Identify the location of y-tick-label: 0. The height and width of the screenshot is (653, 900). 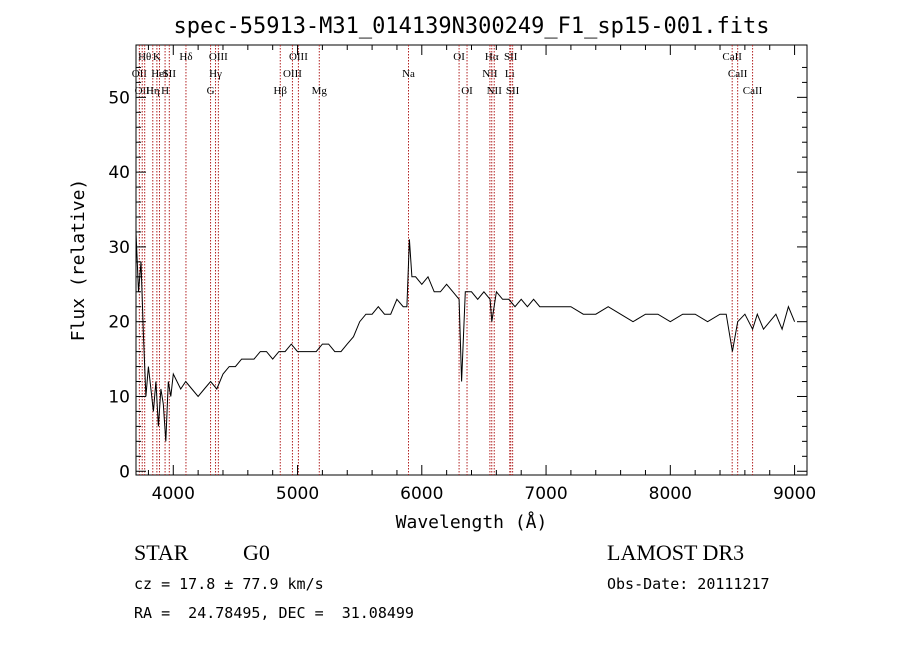
(124, 472).